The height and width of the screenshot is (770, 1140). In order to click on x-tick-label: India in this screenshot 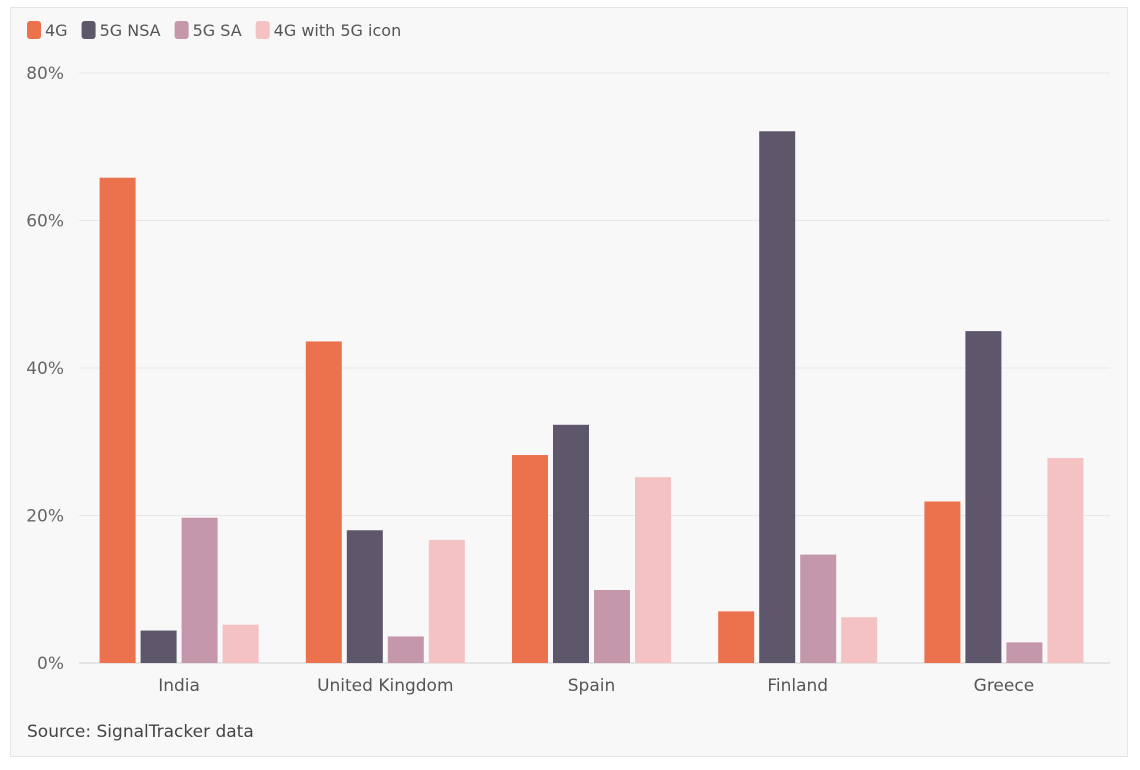, I will do `click(179, 686)`.